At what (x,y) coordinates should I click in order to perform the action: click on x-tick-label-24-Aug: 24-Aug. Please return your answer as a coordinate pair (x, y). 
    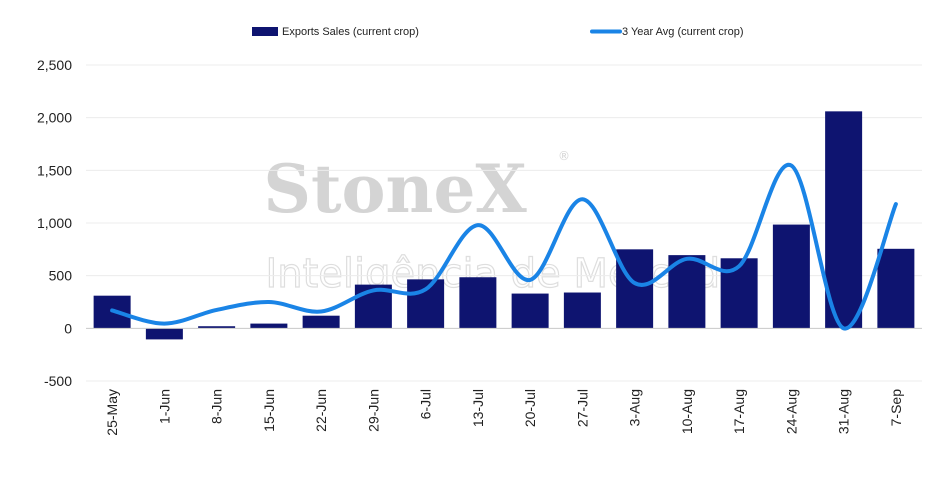
    Looking at the image, I should click on (791, 411).